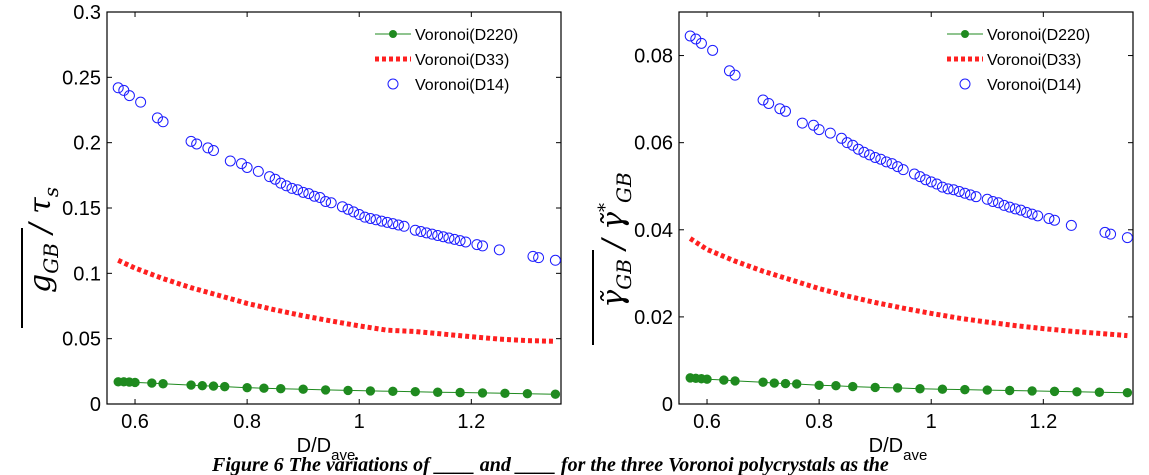 The width and height of the screenshot is (1149, 475). I want to click on legend-label: Voronoi(D33), so click(462, 60).